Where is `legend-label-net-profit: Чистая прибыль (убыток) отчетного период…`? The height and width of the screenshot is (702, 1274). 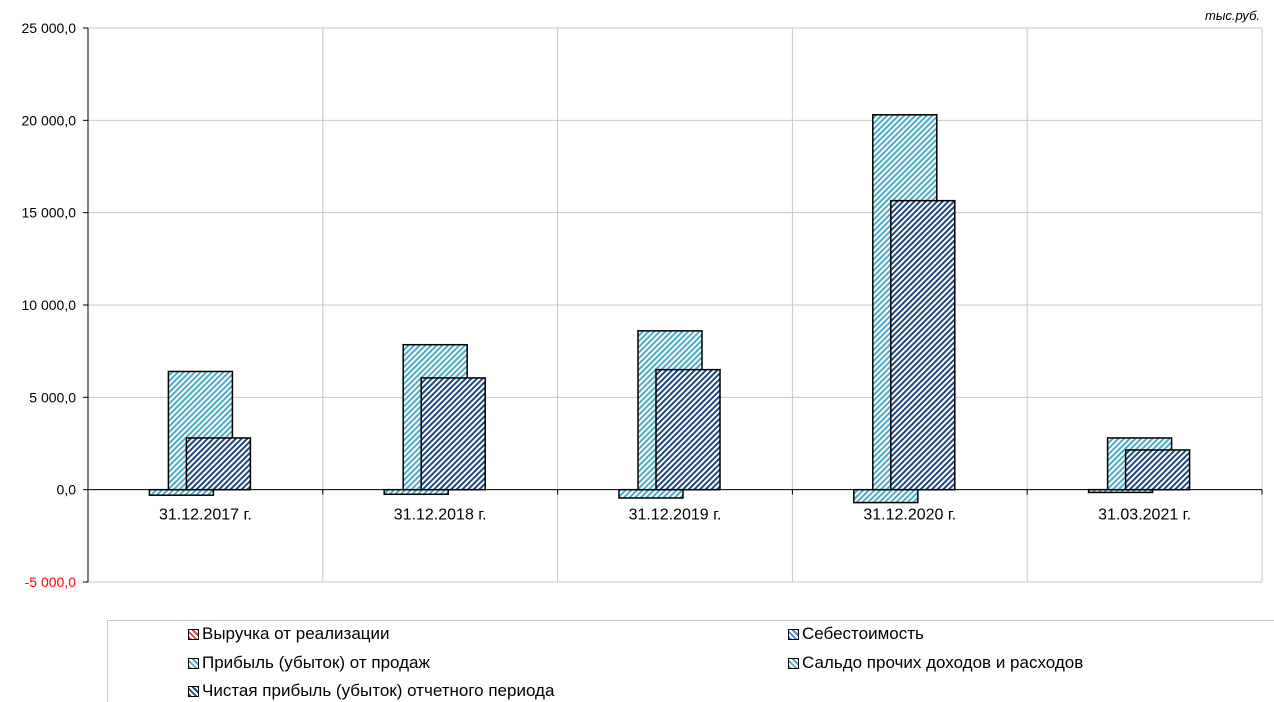
legend-label-net-profit: Чистая прибыль (убыток) отчетного период… is located at coordinates (378, 690).